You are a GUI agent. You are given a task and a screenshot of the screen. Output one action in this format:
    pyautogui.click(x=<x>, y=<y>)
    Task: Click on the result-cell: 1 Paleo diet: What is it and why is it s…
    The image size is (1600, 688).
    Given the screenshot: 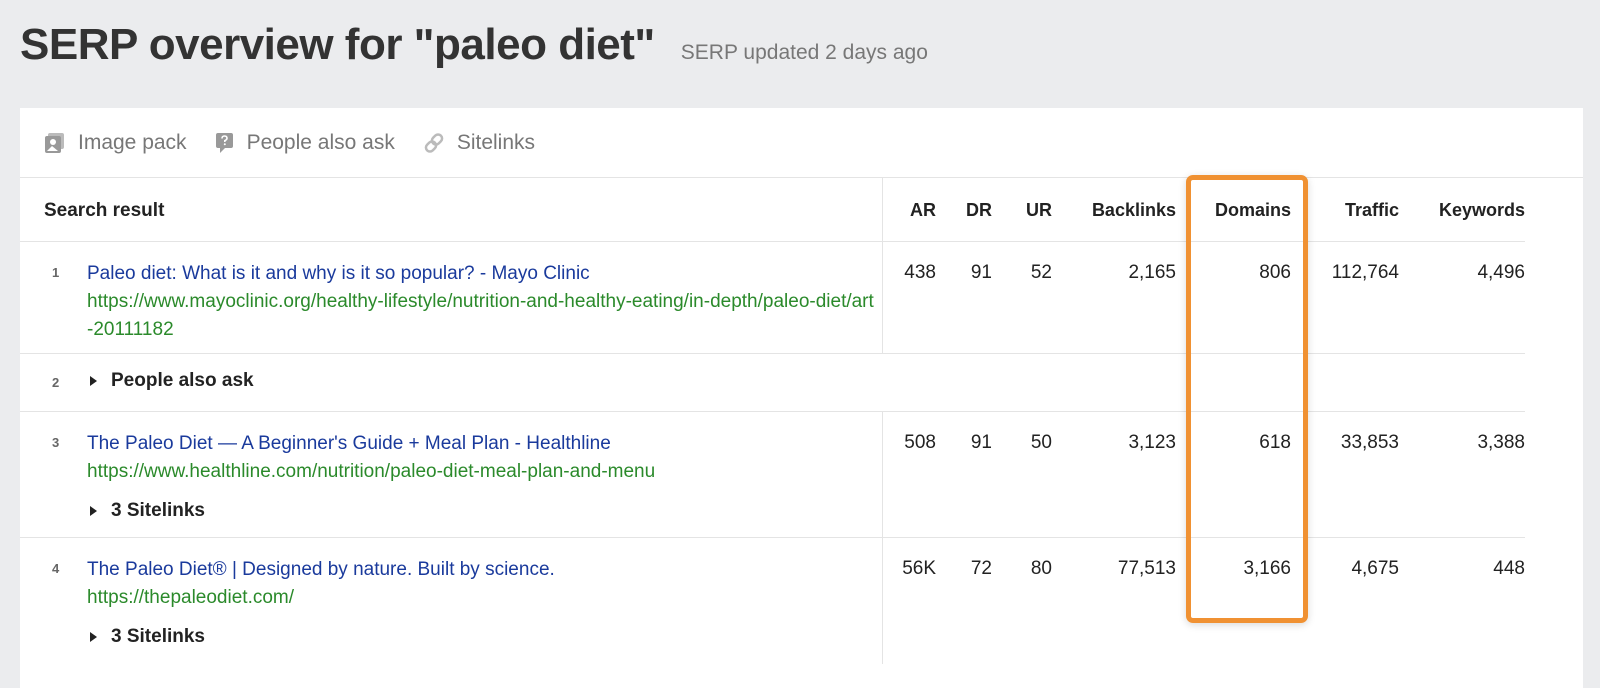 What is the action you would take?
    pyautogui.click(x=451, y=297)
    